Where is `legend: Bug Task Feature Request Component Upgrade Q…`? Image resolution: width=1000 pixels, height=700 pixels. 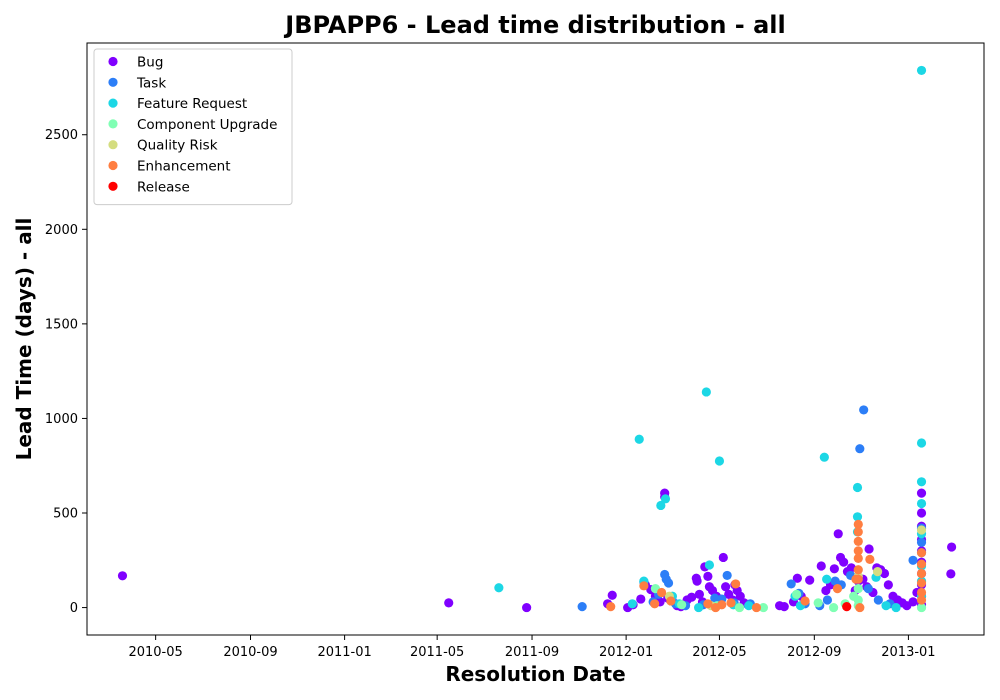 legend: Bug Task Feature Request Component Upgrade Q… is located at coordinates (193, 127).